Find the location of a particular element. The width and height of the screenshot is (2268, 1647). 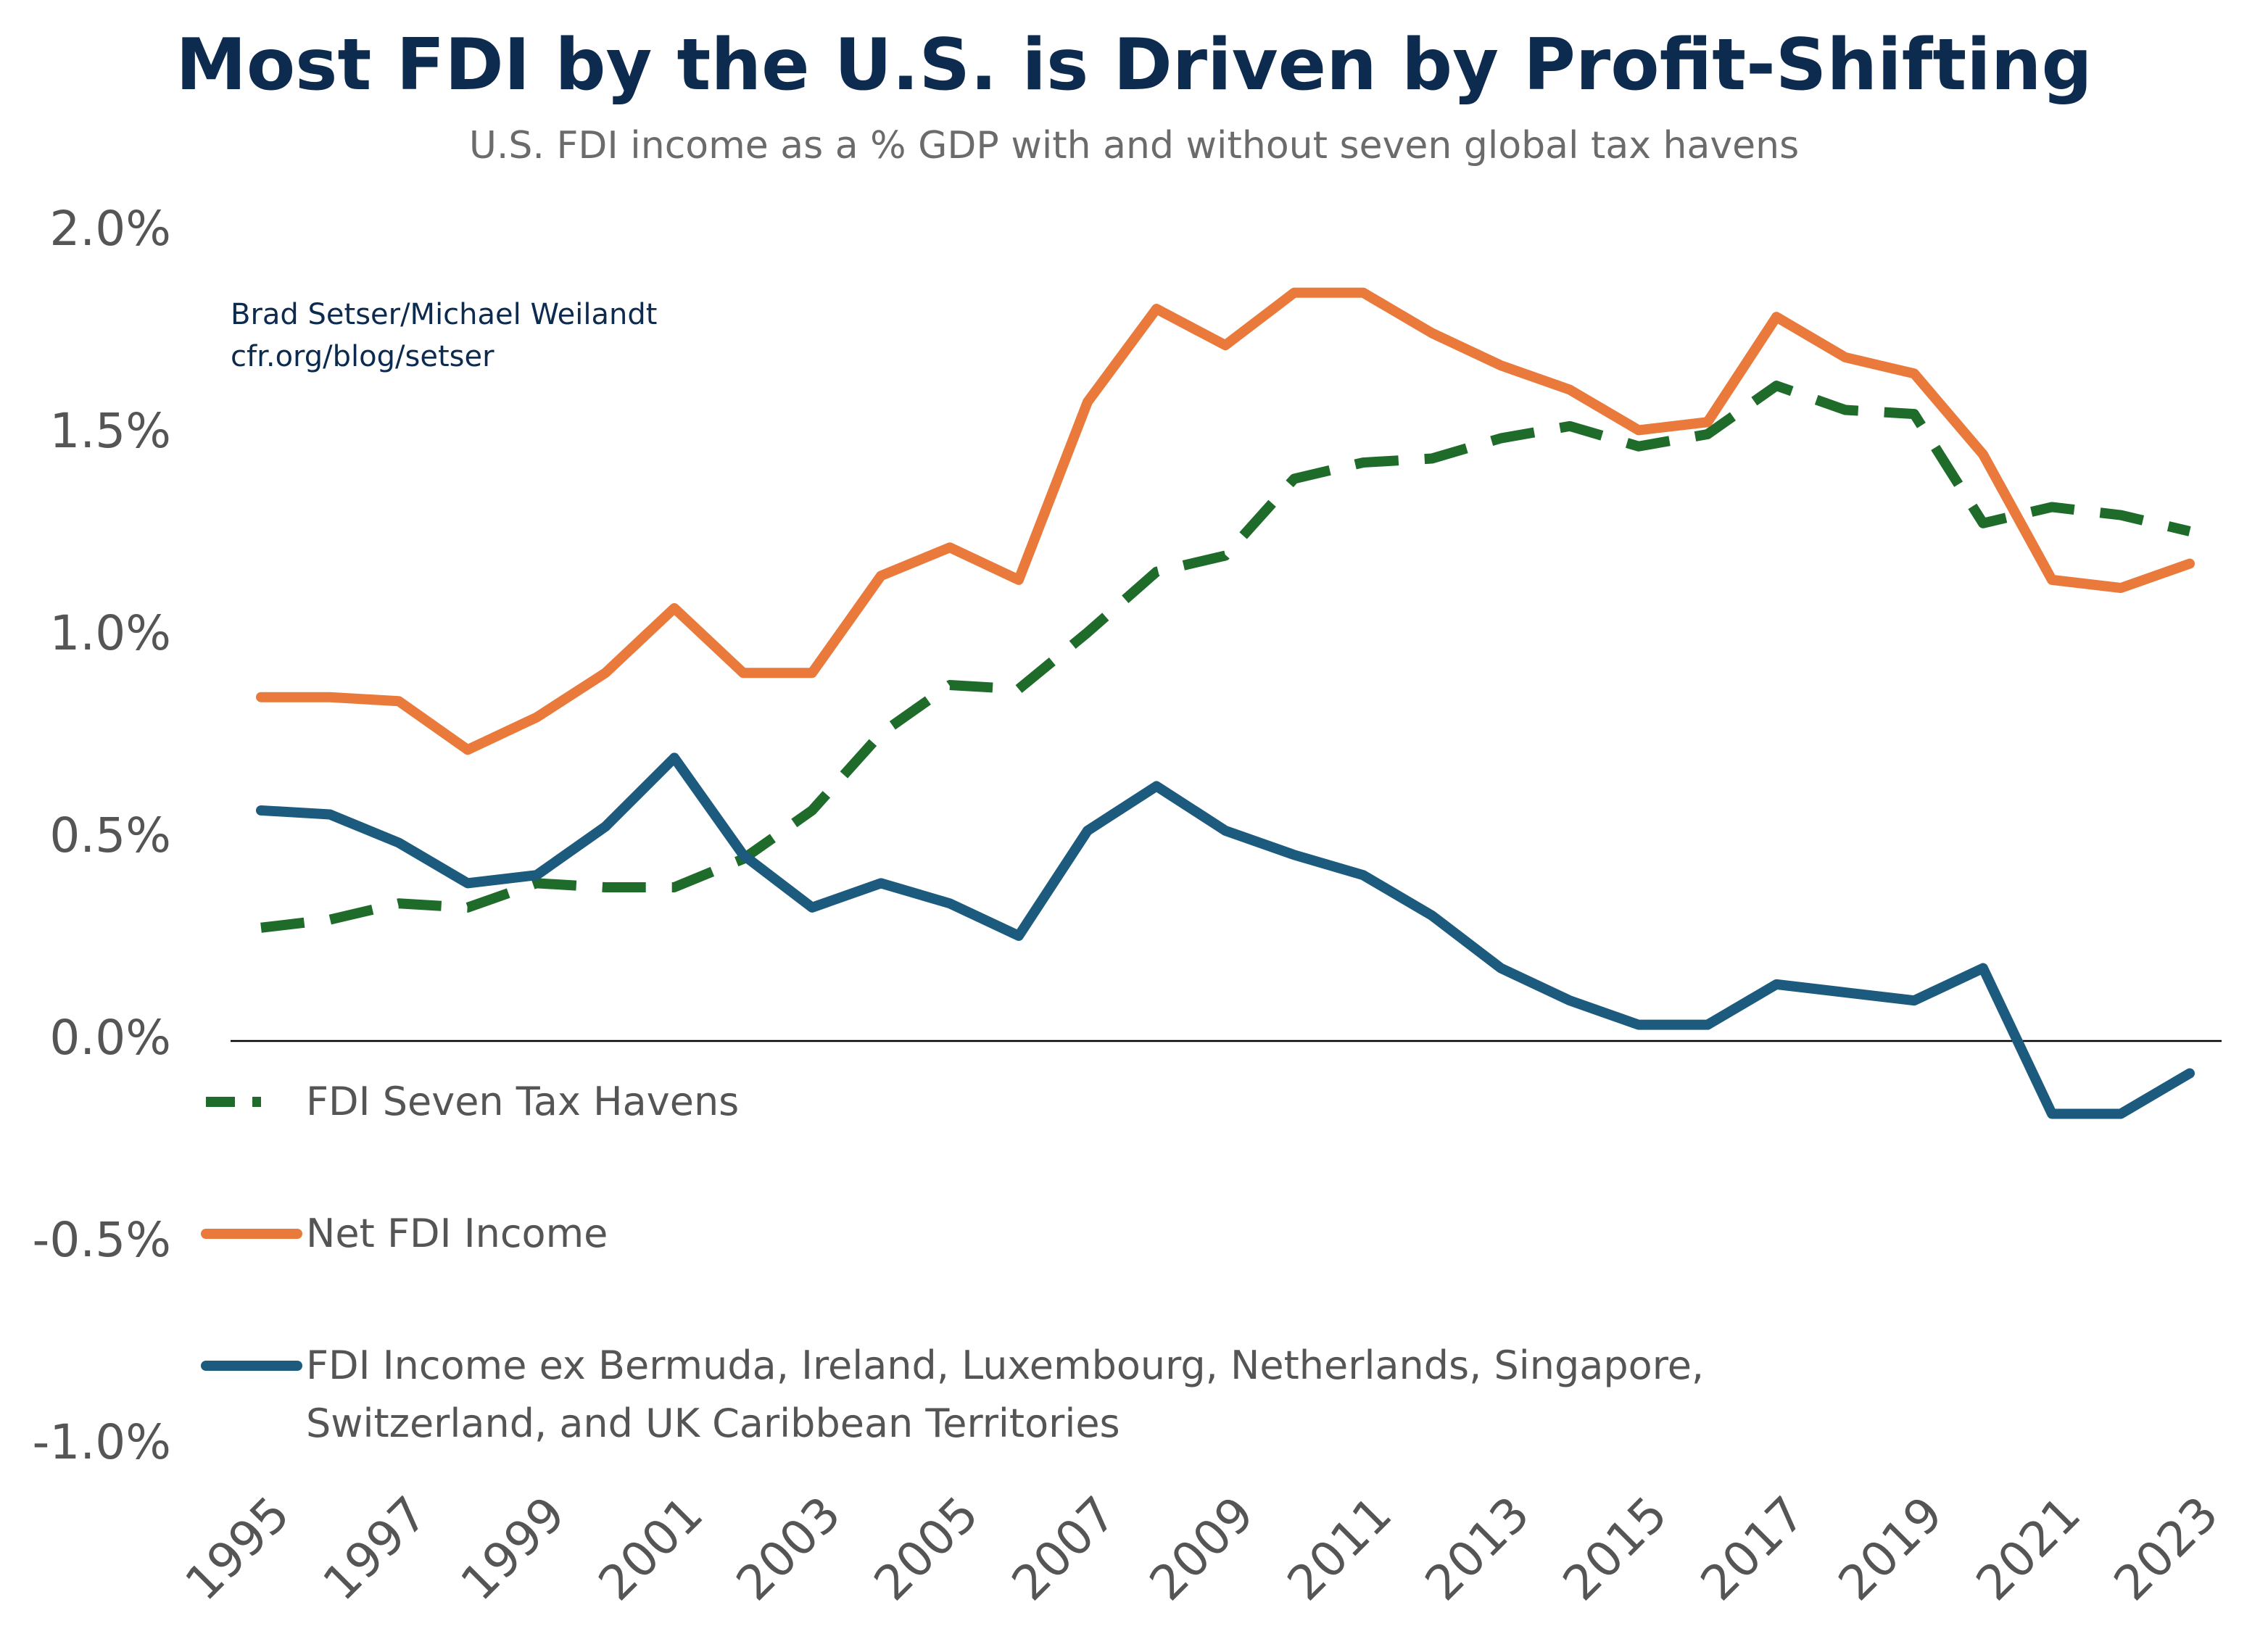

legend-label: Net FDI Income is located at coordinates (457, 1233).